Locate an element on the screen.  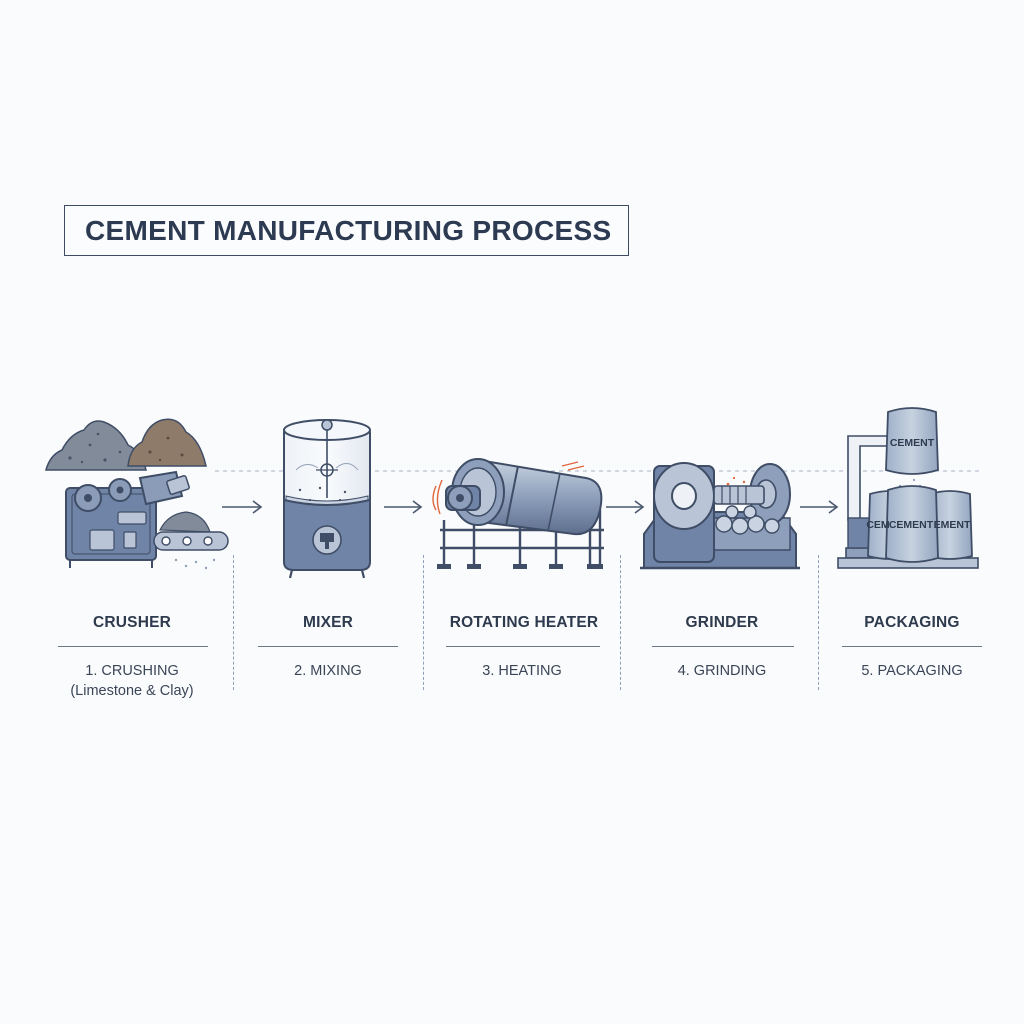
stage-step-label: 3. HEATING is located at coordinates (522, 671).